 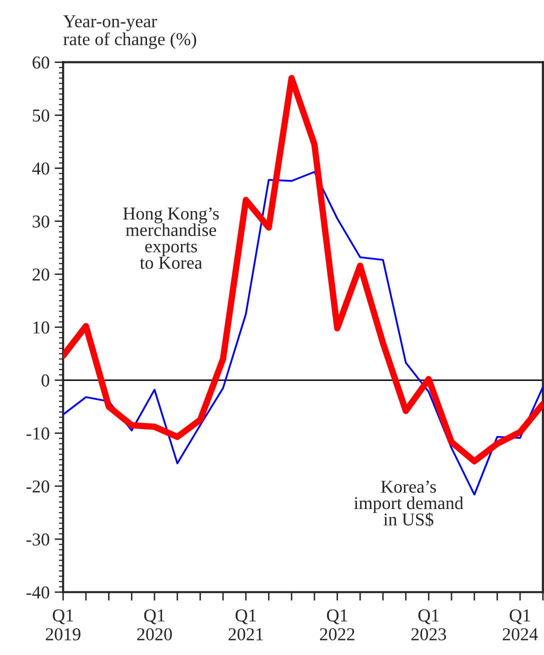 What do you see at coordinates (428, 624) in the screenshot?
I see `x-tick-label: Q1 2023` at bounding box center [428, 624].